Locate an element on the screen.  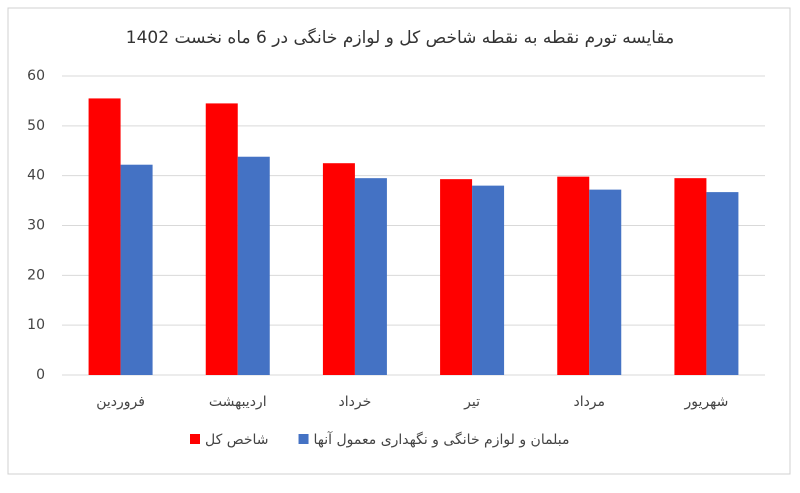
y-tick-label: 10 is located at coordinates (36, 325).